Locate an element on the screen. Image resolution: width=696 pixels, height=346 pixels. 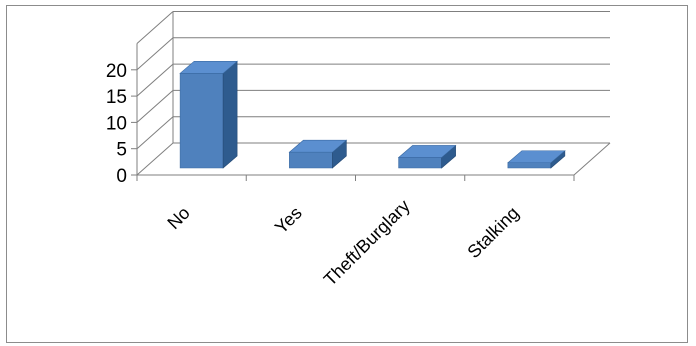
y-axis-tick-labels: 0 5 10 15 20 is located at coordinates (116, 124).